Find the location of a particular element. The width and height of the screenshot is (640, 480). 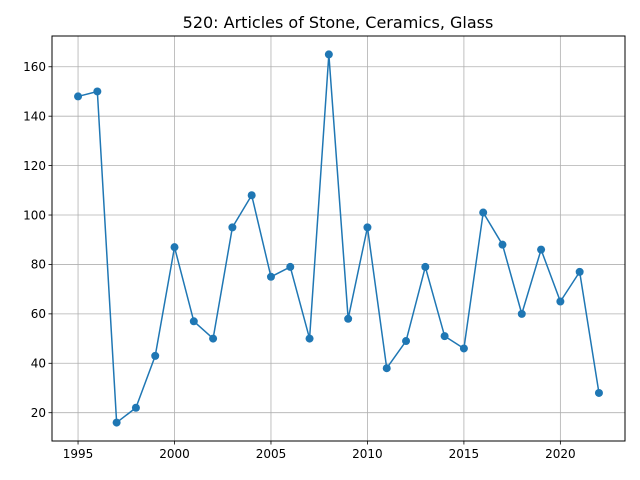

x-tick-label: 2020 is located at coordinates (560, 454).